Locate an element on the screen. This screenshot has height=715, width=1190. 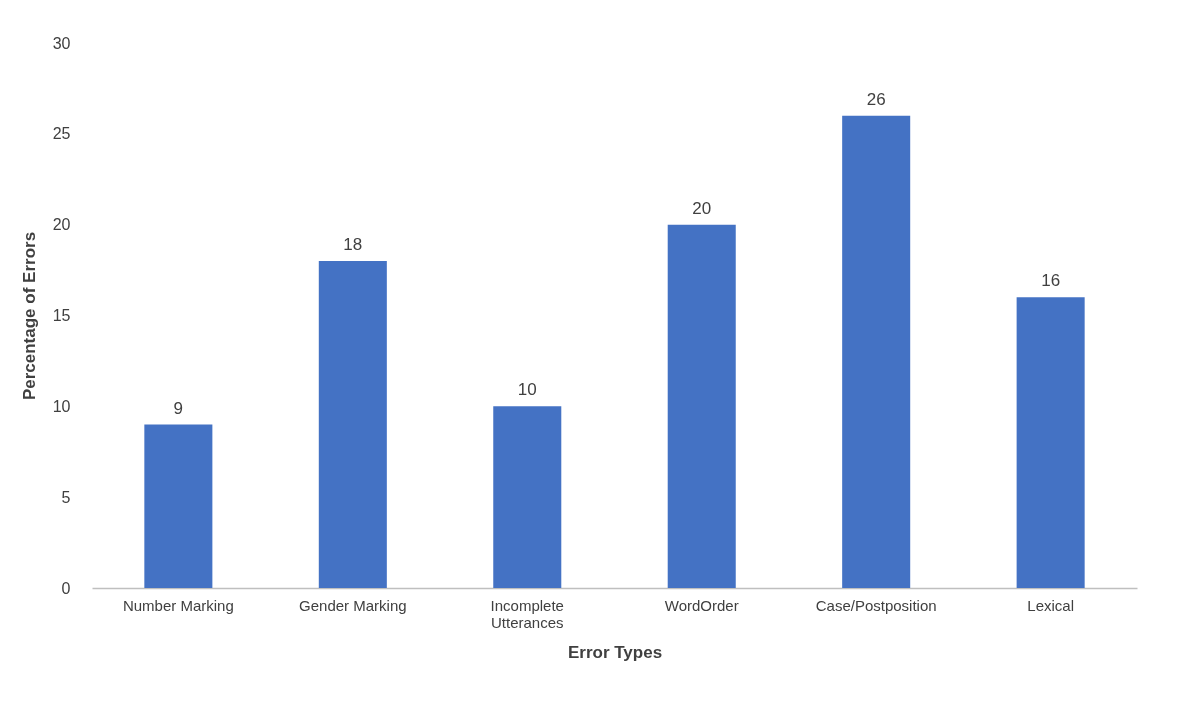
x-axis-title: Error Types is located at coordinates (615, 652).